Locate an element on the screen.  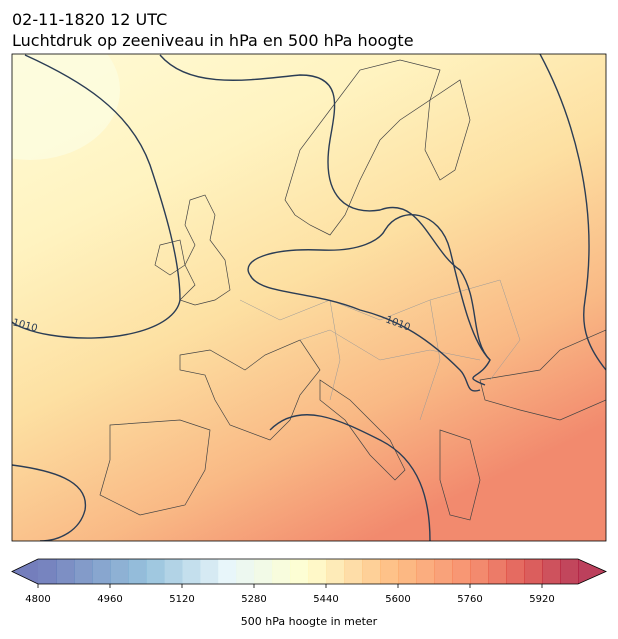
colorbar-tick-label: 4960 is located at coordinates (109, 599).